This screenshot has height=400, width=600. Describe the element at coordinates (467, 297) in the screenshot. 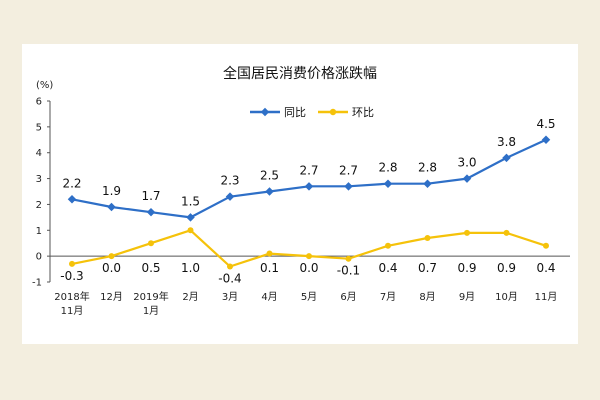

I see `x-tick-label: 9月` at that location.